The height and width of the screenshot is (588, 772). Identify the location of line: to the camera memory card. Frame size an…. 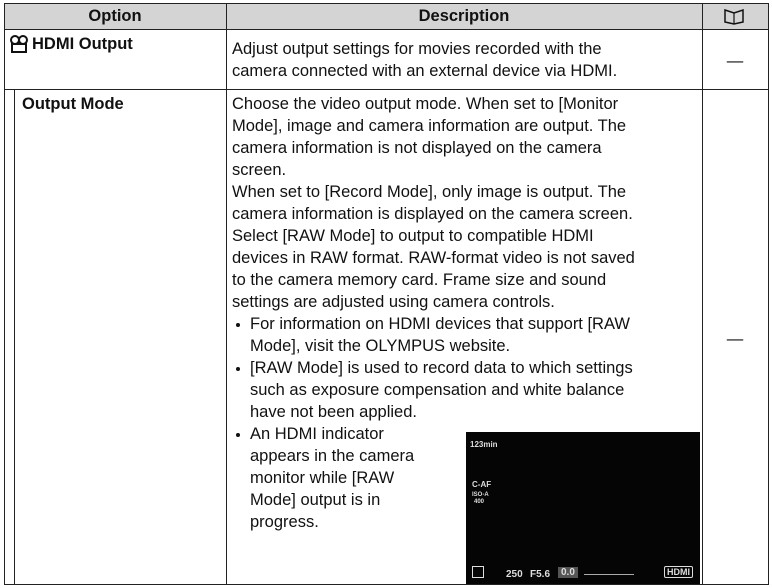
(419, 280).